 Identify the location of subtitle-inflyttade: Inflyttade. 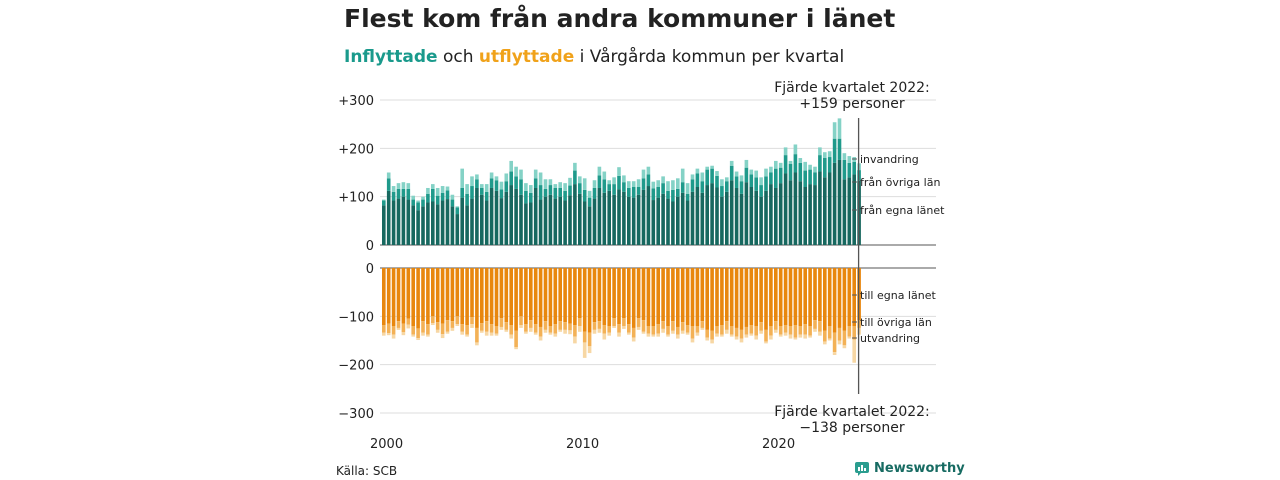
(391, 57).